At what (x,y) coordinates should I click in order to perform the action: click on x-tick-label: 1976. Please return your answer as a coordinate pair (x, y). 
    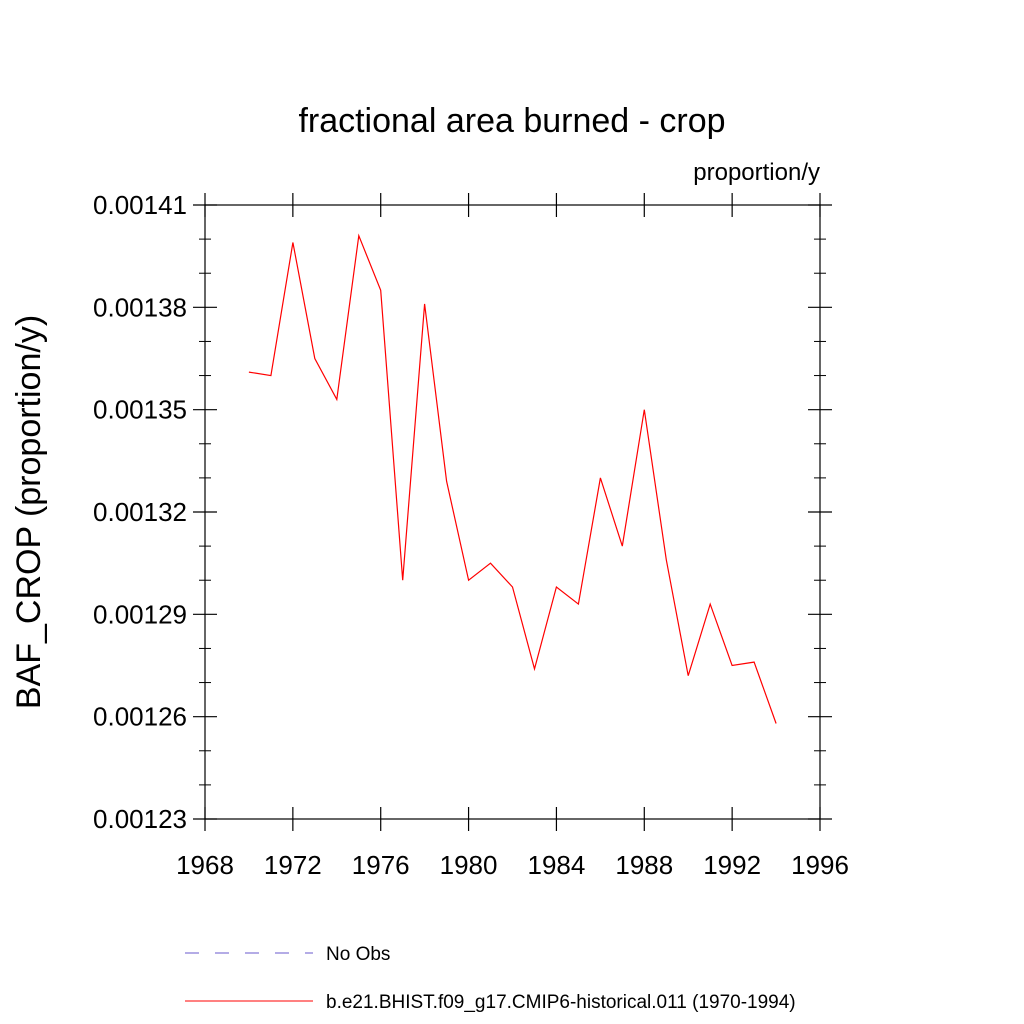
    Looking at the image, I should click on (381, 865).